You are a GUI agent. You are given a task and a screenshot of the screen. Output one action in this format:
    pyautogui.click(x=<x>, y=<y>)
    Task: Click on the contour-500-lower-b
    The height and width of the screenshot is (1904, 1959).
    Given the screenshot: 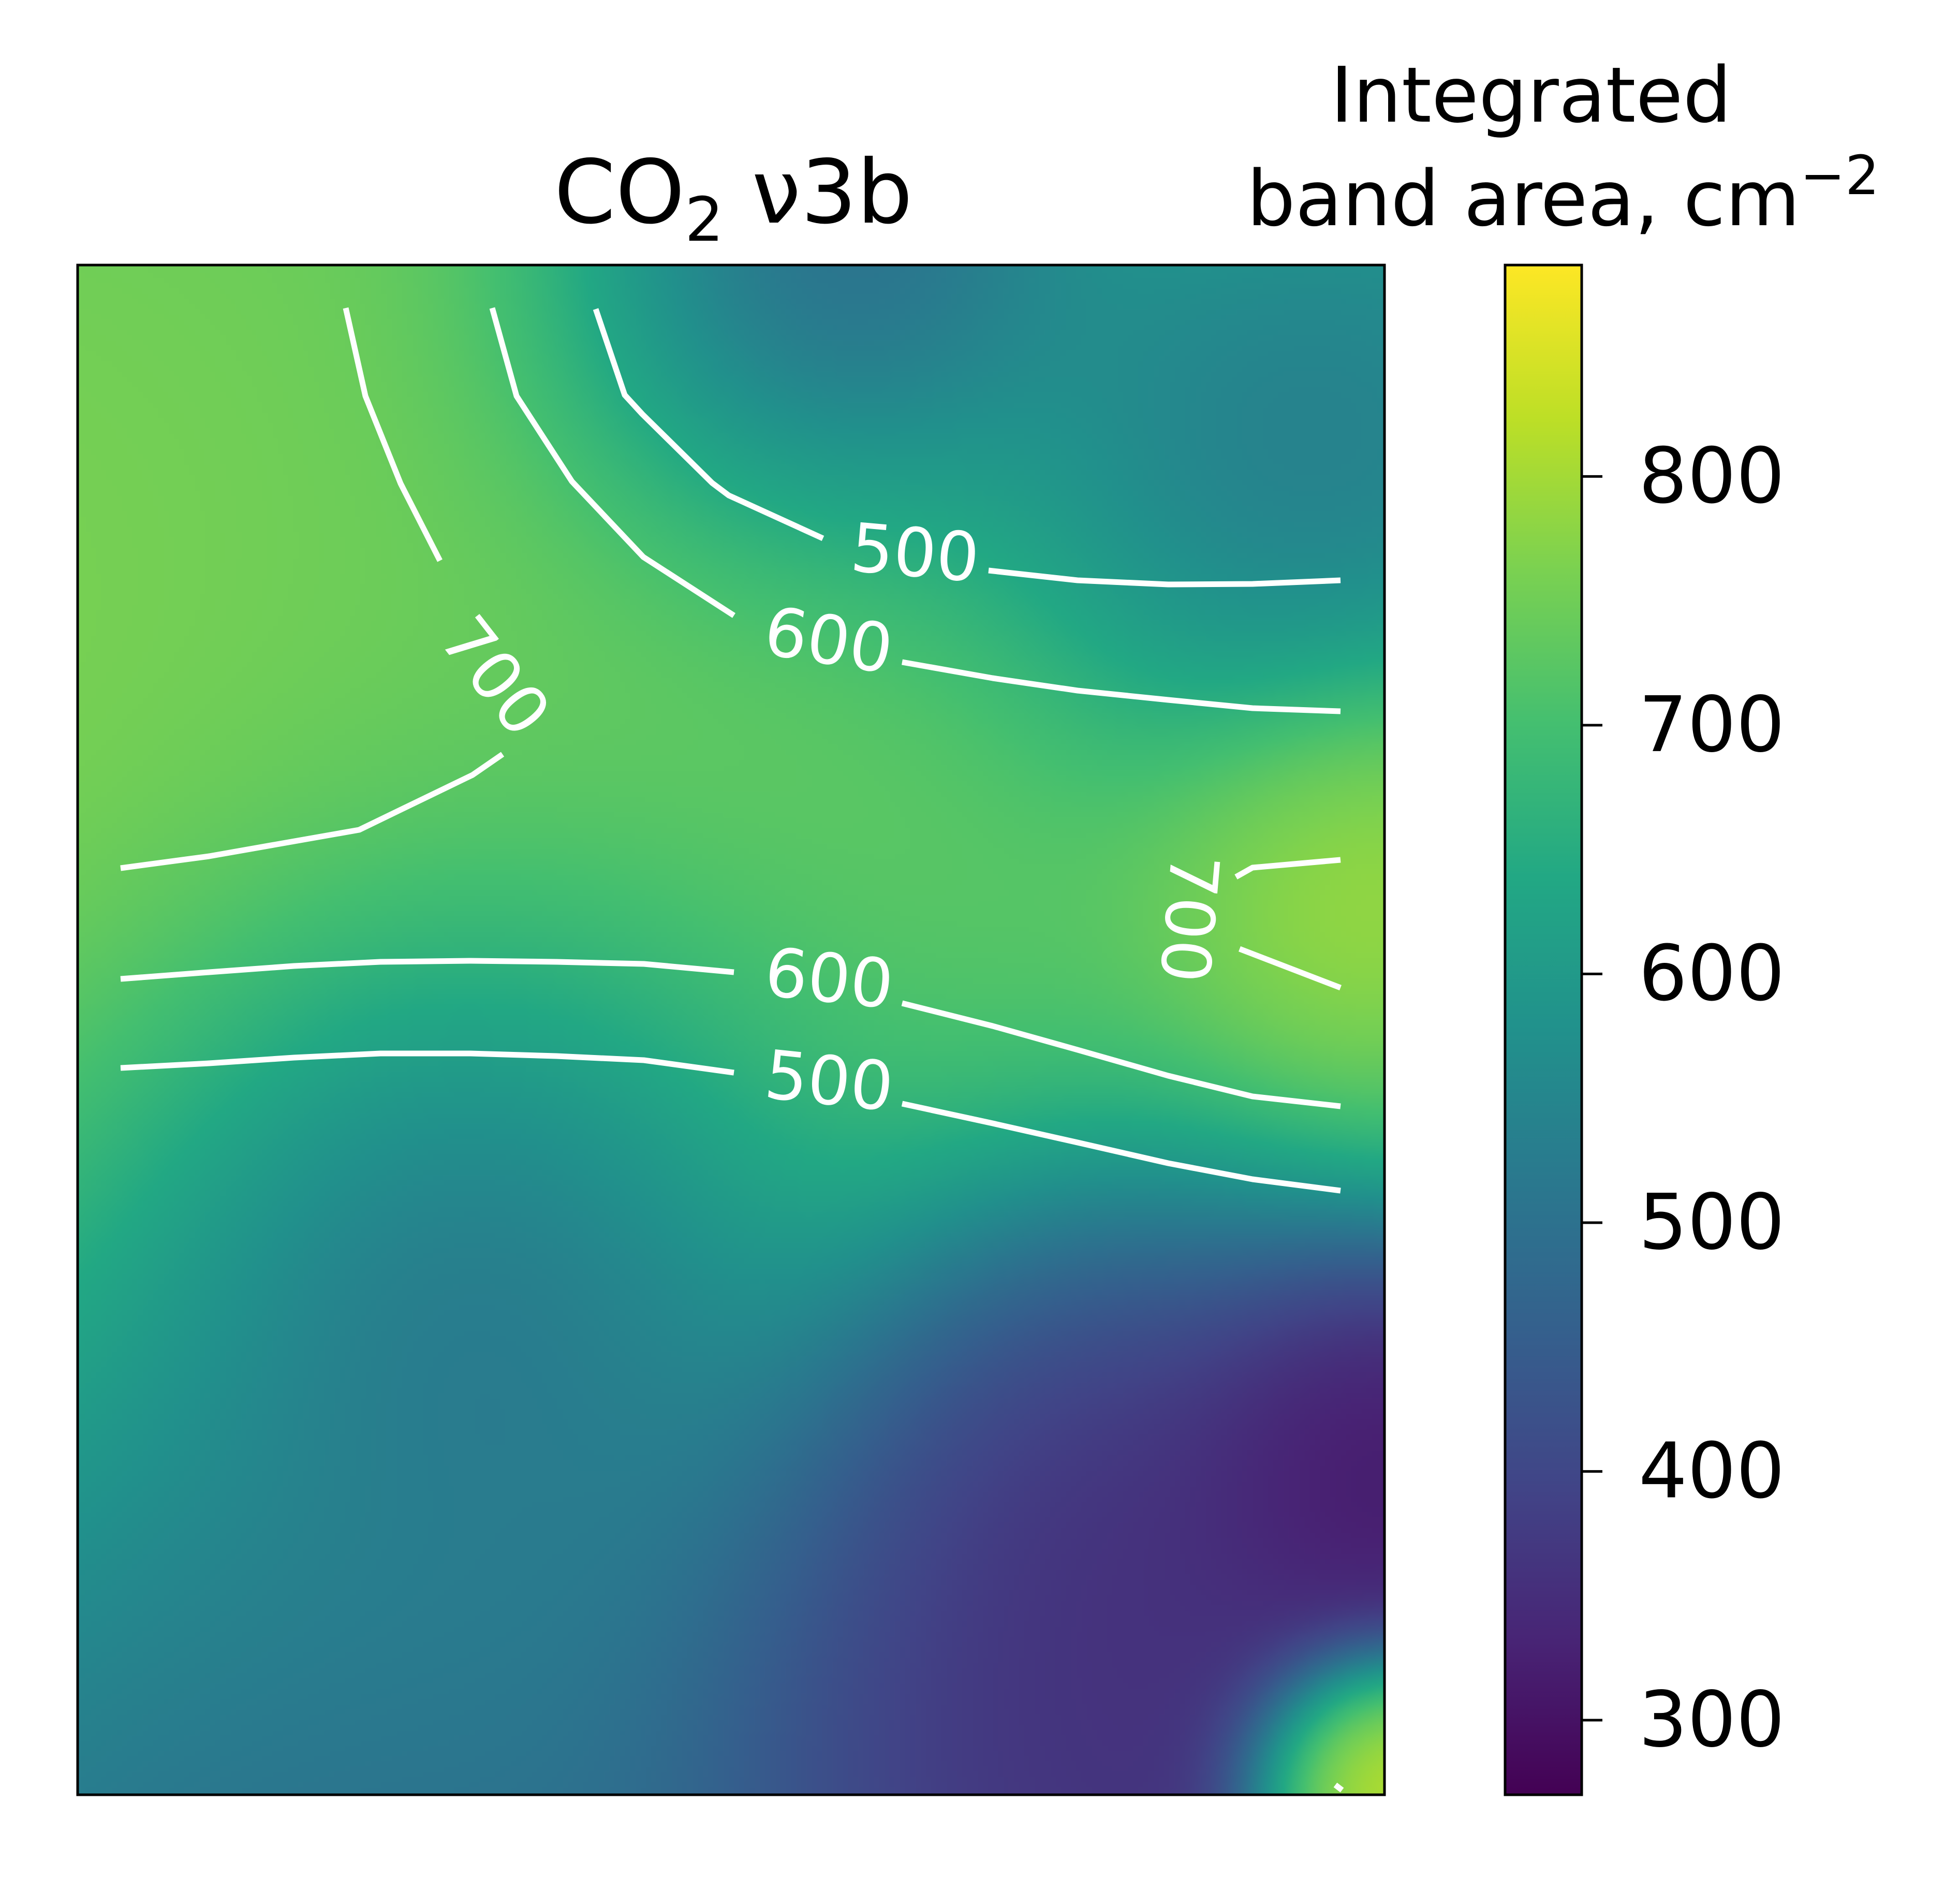 What is the action you would take?
    pyautogui.click(x=1121, y=1147)
    